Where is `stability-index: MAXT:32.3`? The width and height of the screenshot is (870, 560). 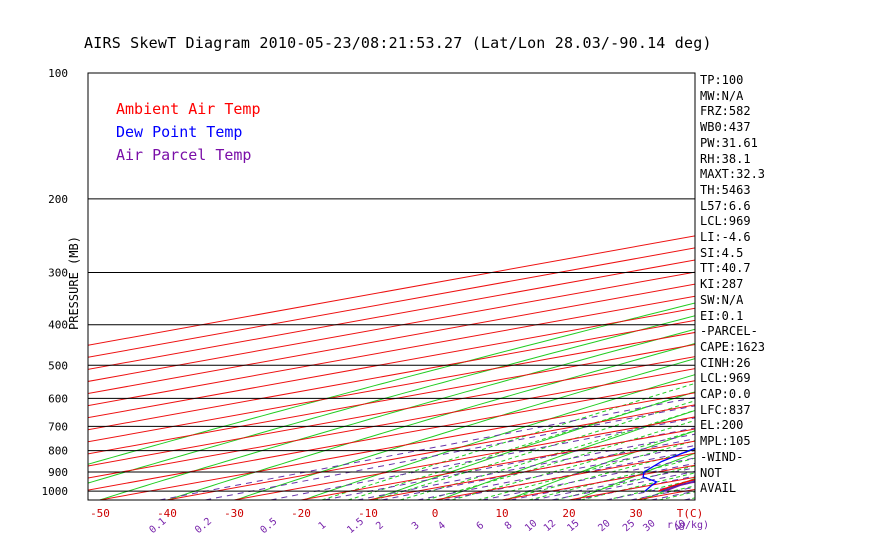 stability-index: MAXT:32.3 is located at coordinates (733, 174).